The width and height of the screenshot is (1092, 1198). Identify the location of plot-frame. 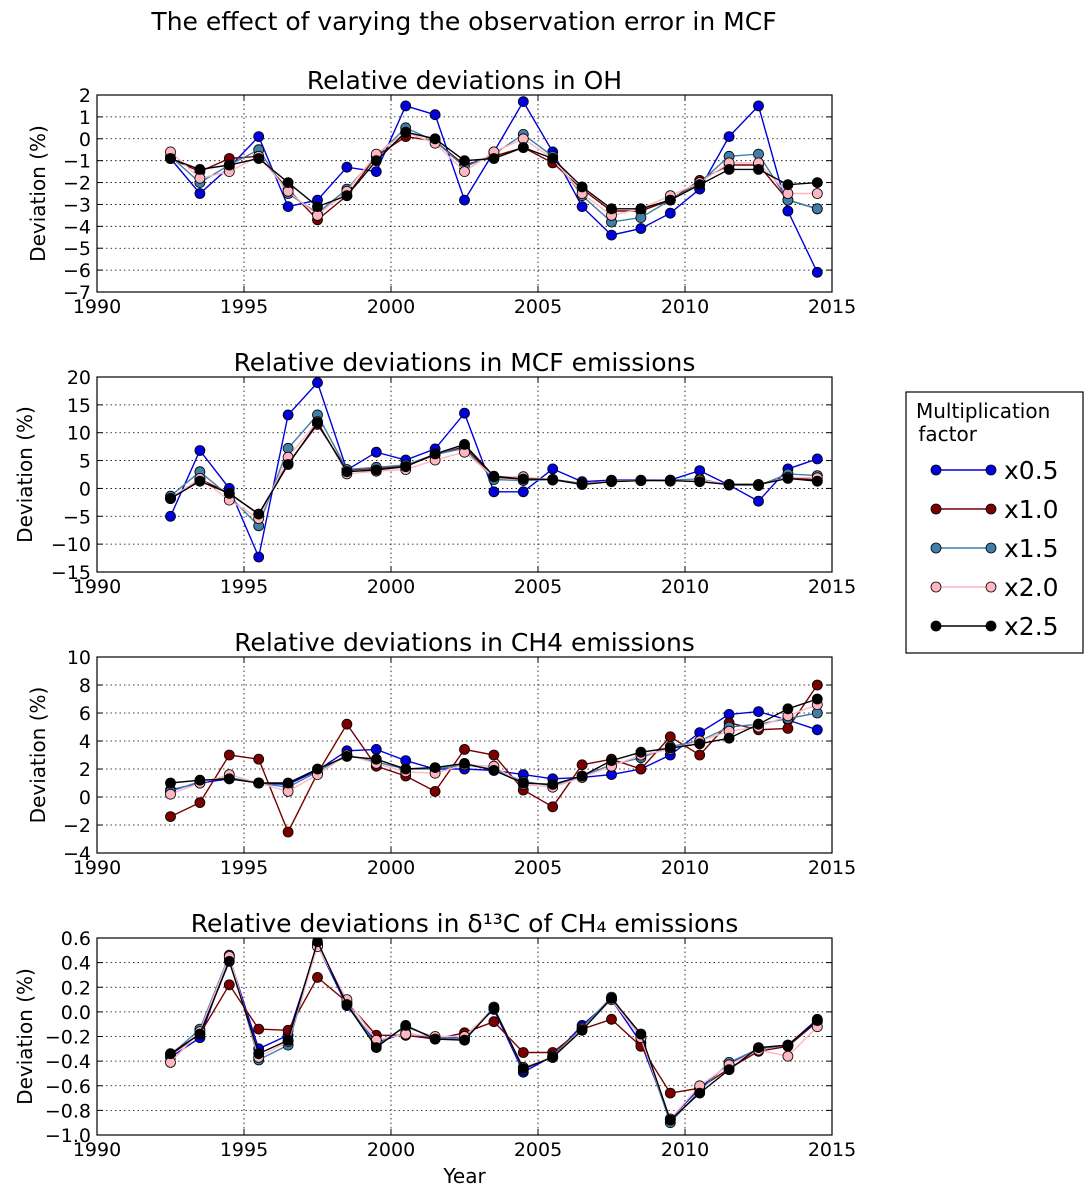
(464, 755).